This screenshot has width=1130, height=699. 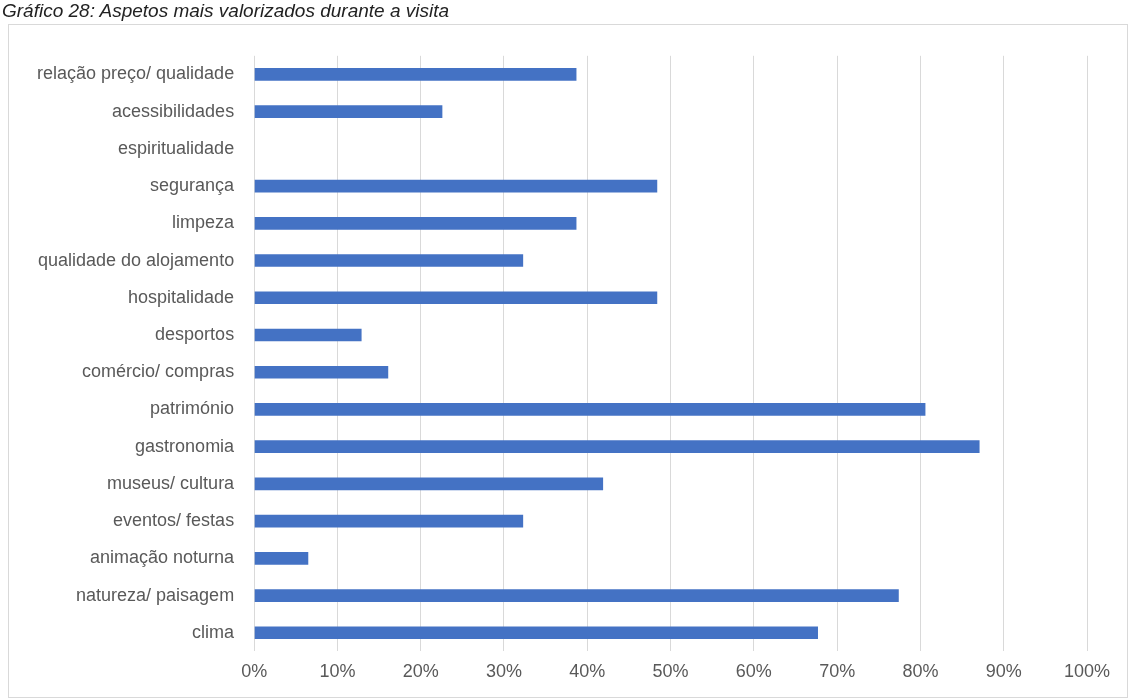 I want to click on y-tick-label: museus/ cultura, so click(x=171, y=482).